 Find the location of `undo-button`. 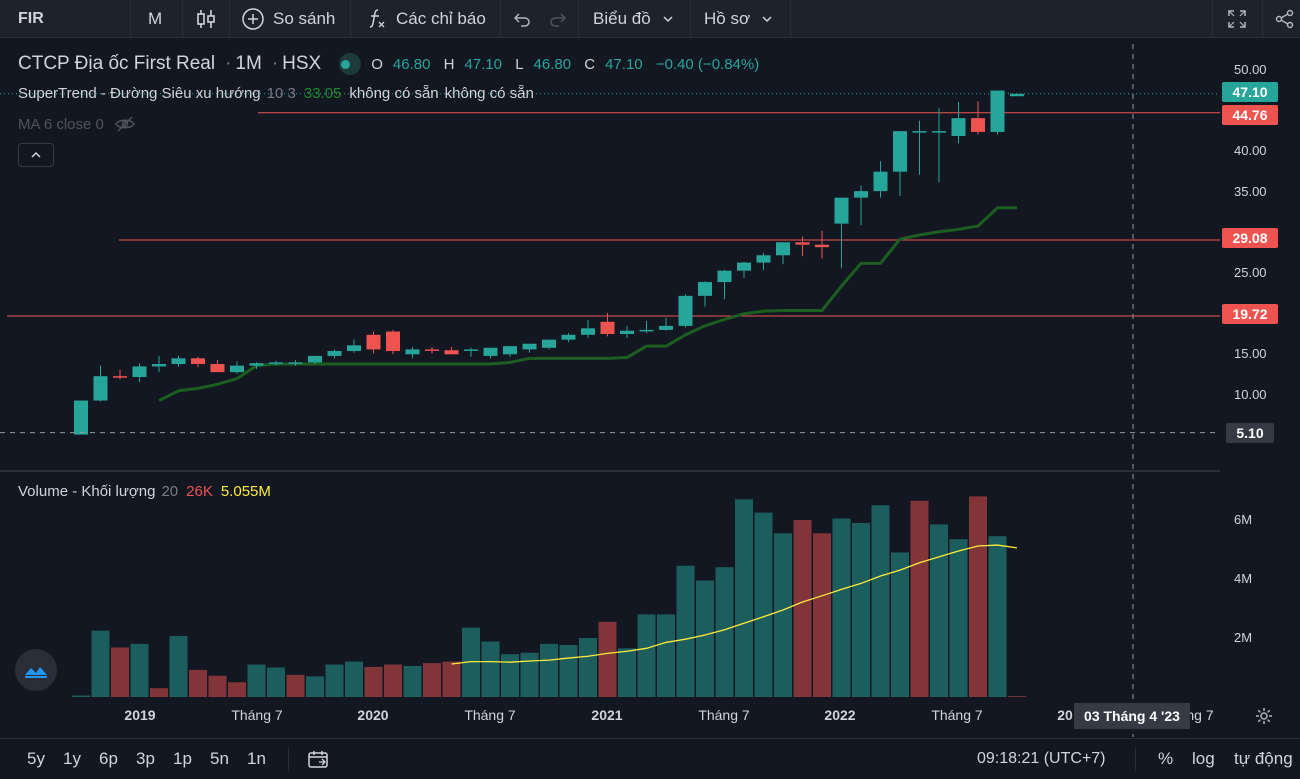

undo-button is located at coordinates (522, 19).